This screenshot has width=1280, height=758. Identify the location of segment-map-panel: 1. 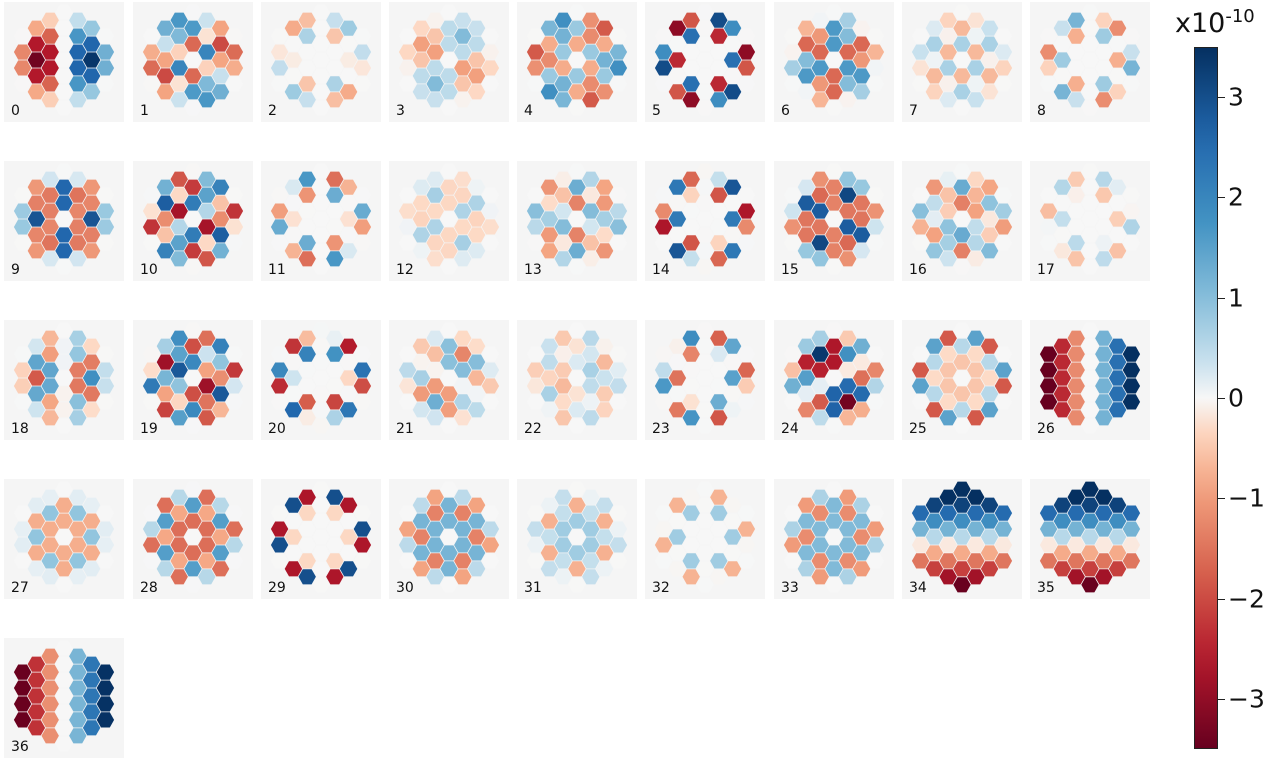
(193, 62).